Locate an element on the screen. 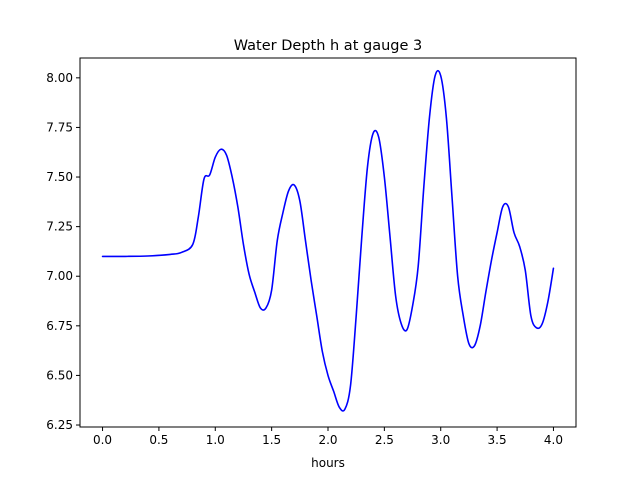 Image resolution: width=640 pixels, height=480 pixels. y-tick-label: 6.50 is located at coordinates (59, 375).